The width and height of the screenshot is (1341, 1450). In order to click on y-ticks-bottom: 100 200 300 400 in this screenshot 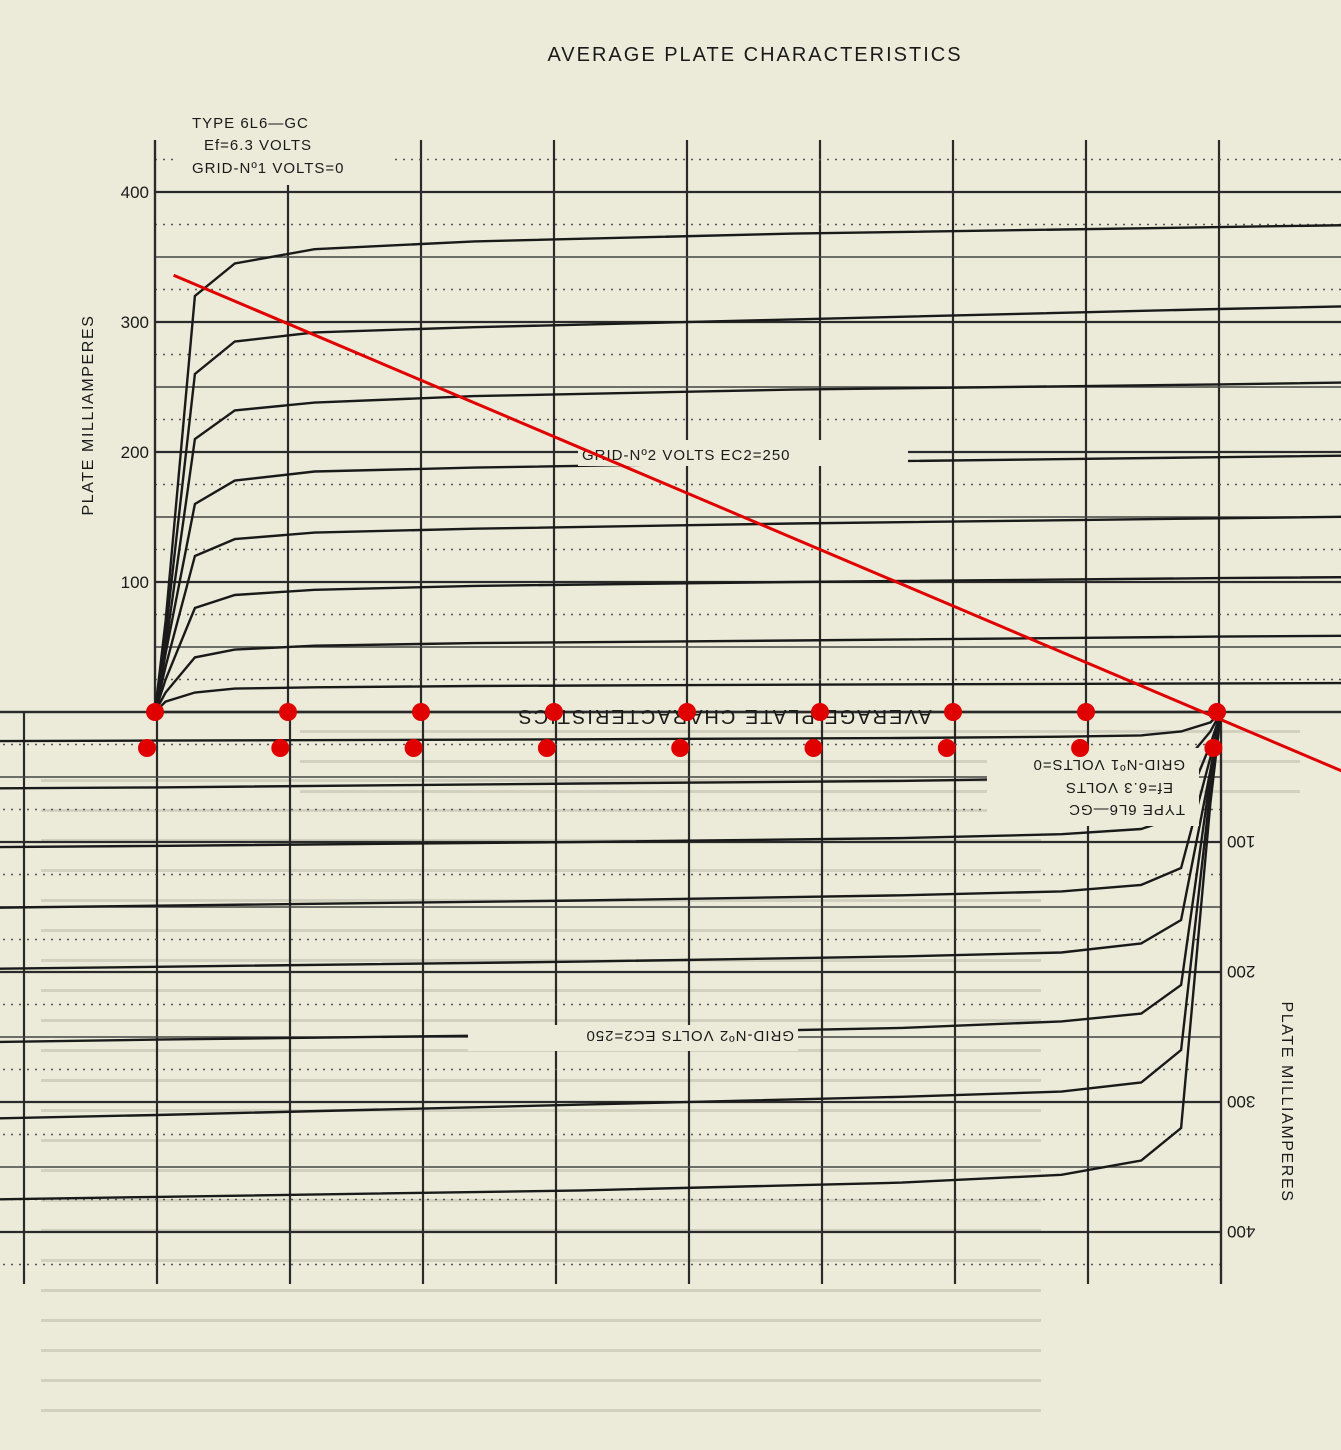, I will do `click(1241, 1036)`.